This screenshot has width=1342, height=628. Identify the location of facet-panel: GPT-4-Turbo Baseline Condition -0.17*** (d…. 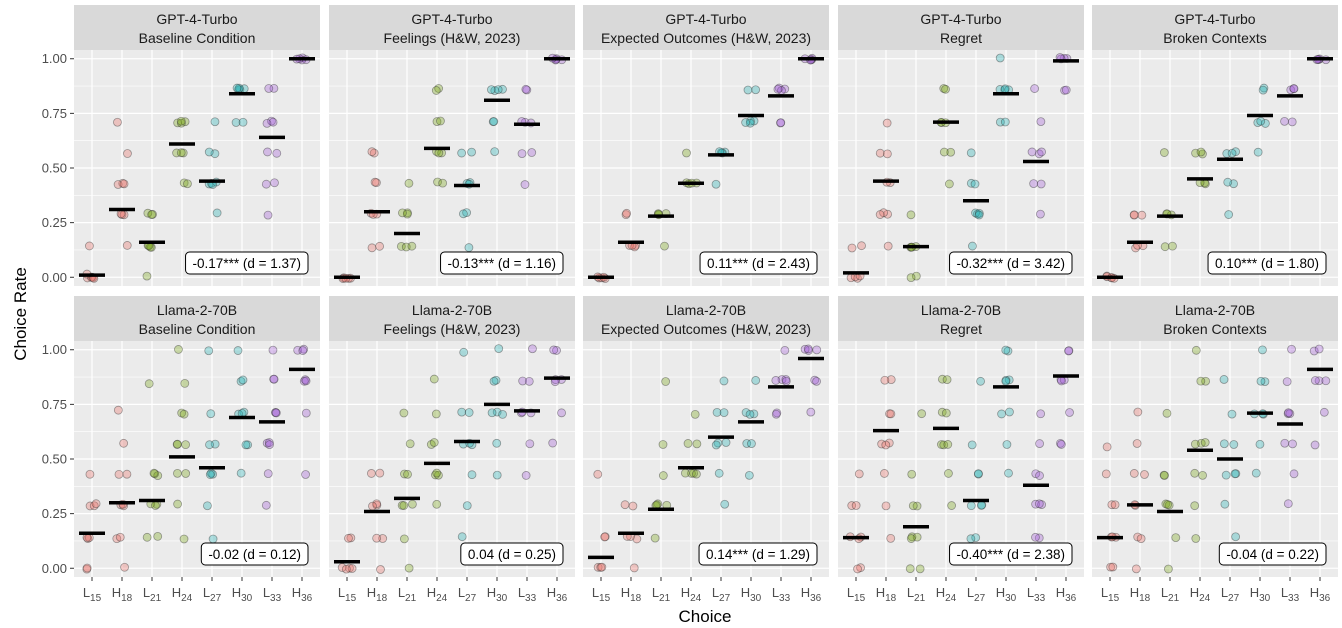
(181, 145).